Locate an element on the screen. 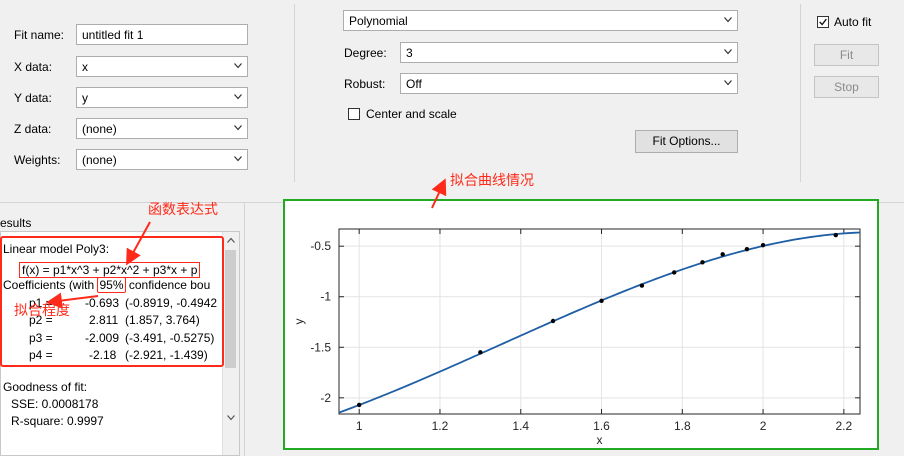 Image resolution: width=904 pixels, height=456 pixels. stop-button: Stop is located at coordinates (846, 87).